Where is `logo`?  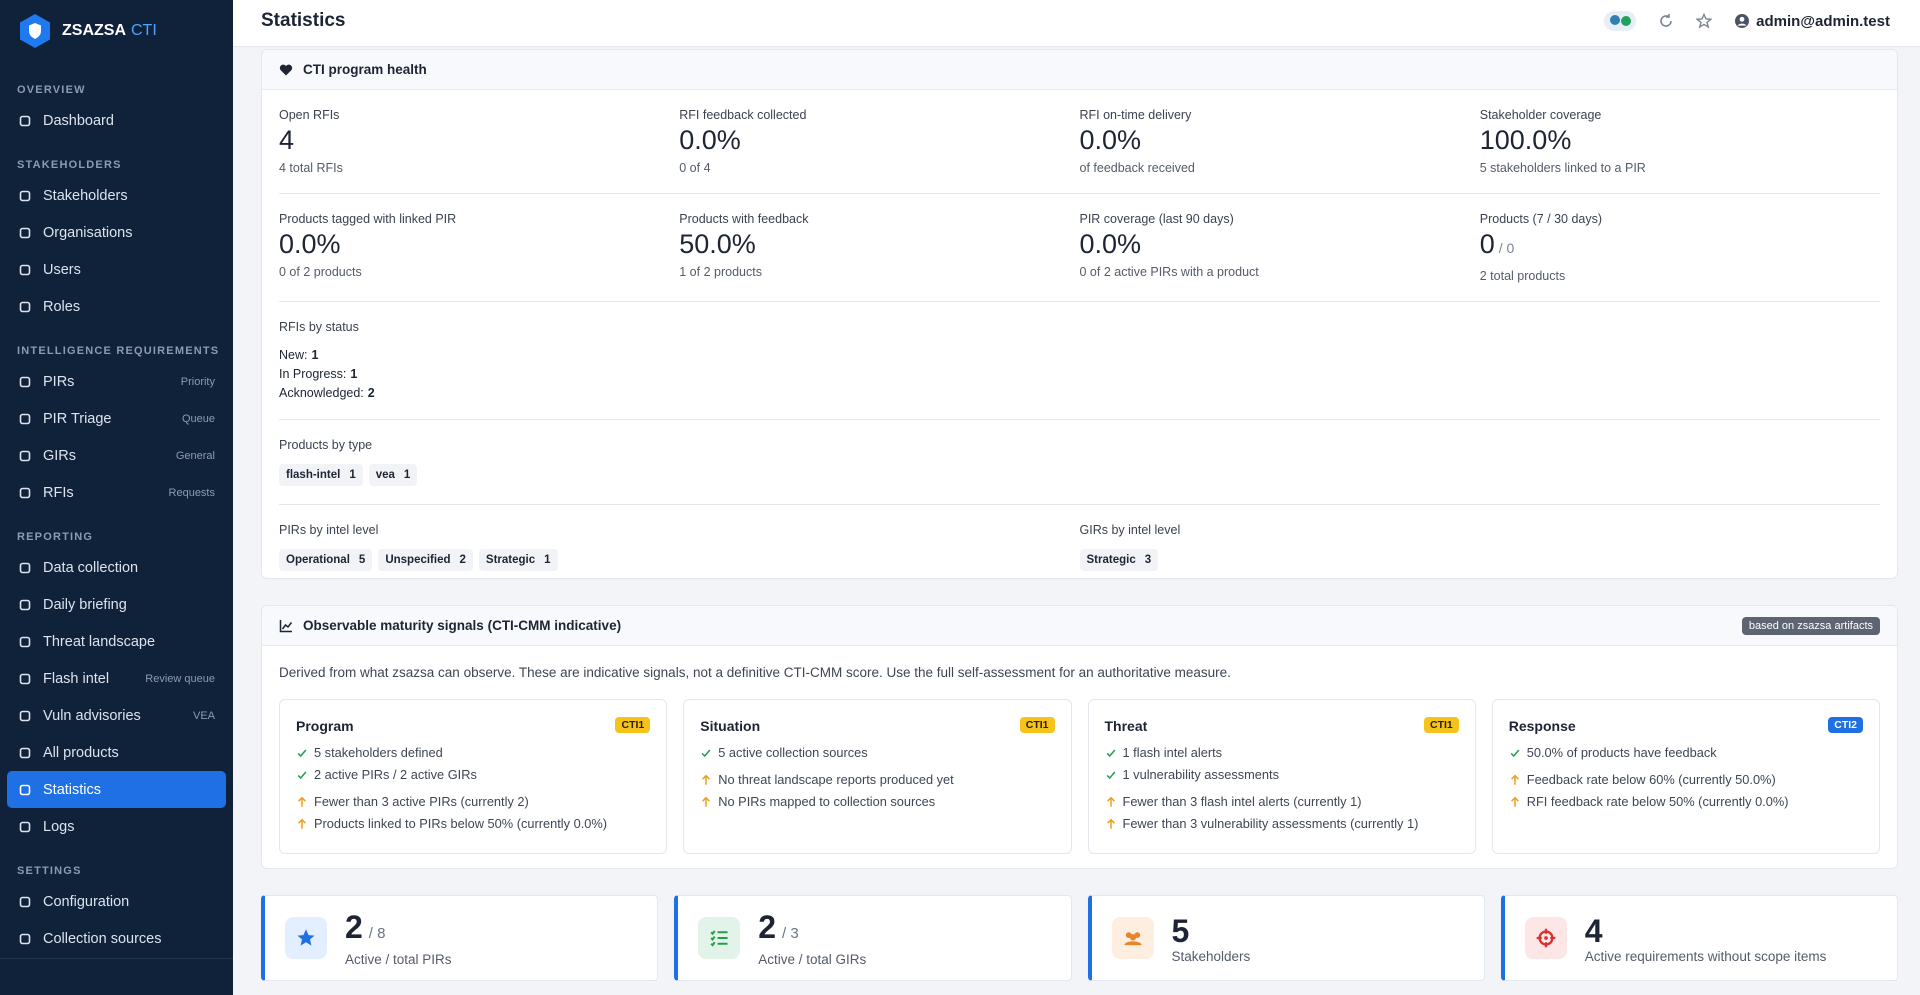
logo is located at coordinates (35, 31).